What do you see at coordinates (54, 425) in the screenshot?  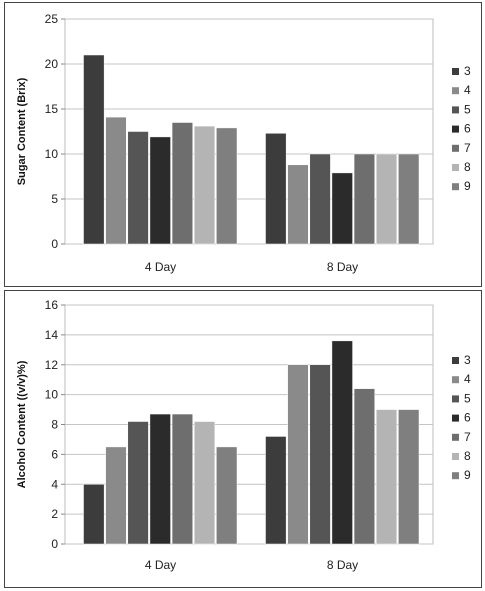 I see `y-tick-label: 8` at bounding box center [54, 425].